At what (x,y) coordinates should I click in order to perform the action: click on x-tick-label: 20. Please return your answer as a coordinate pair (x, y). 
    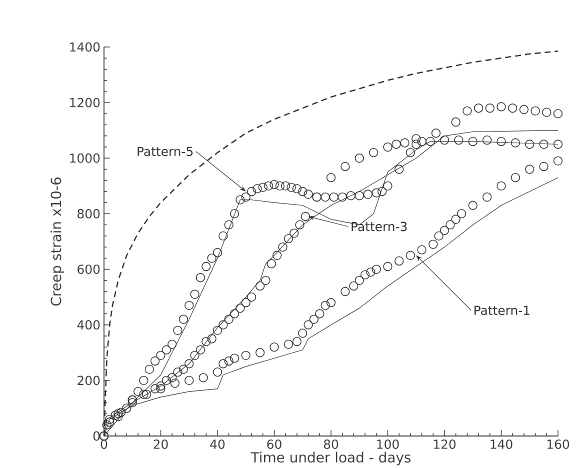
    Looking at the image, I should click on (161, 444).